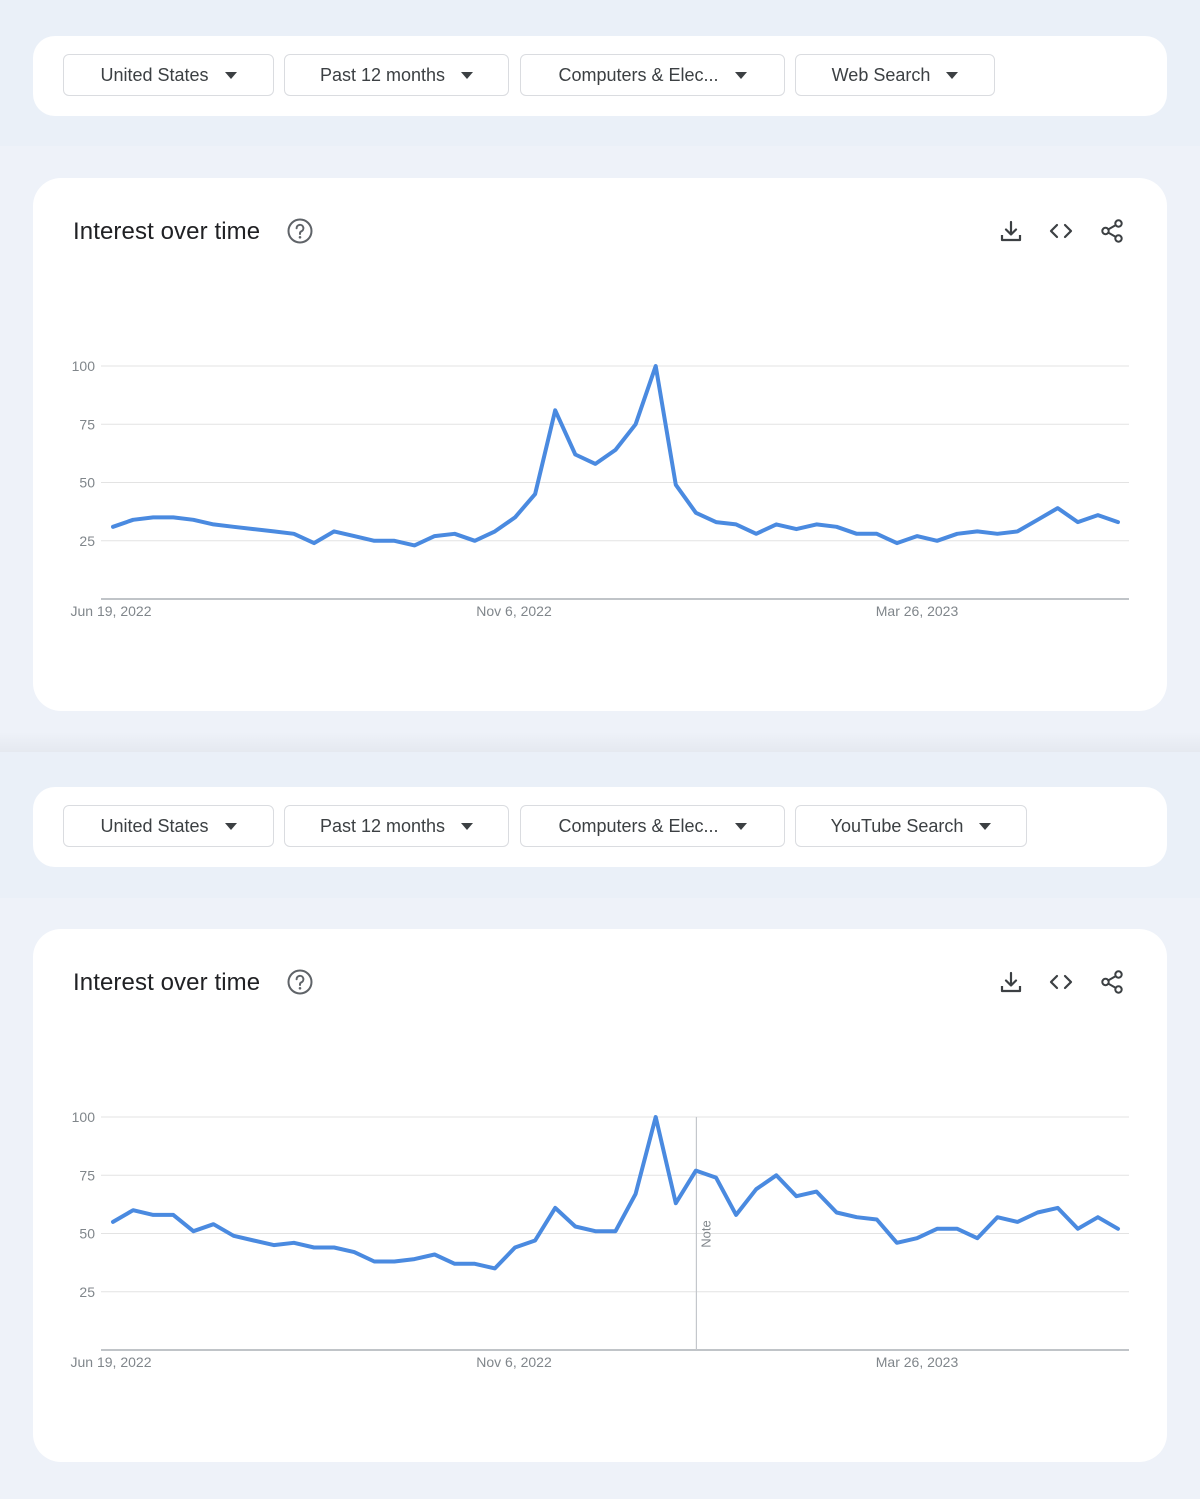  What do you see at coordinates (705, 1233) in the screenshot?
I see `note-marker-label: Note` at bounding box center [705, 1233].